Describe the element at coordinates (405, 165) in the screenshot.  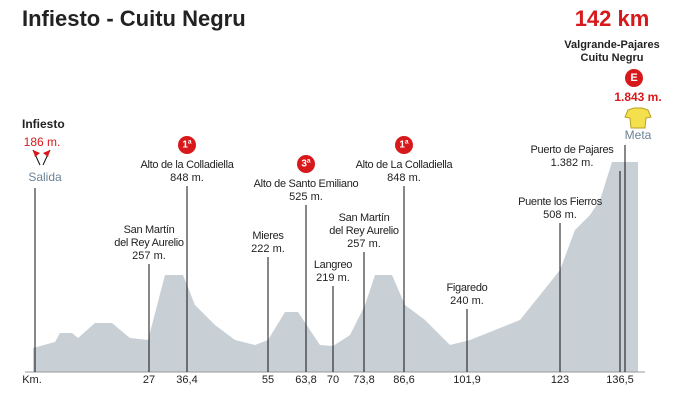
I see `waypoint-name: Alto de La Colladiella` at that location.